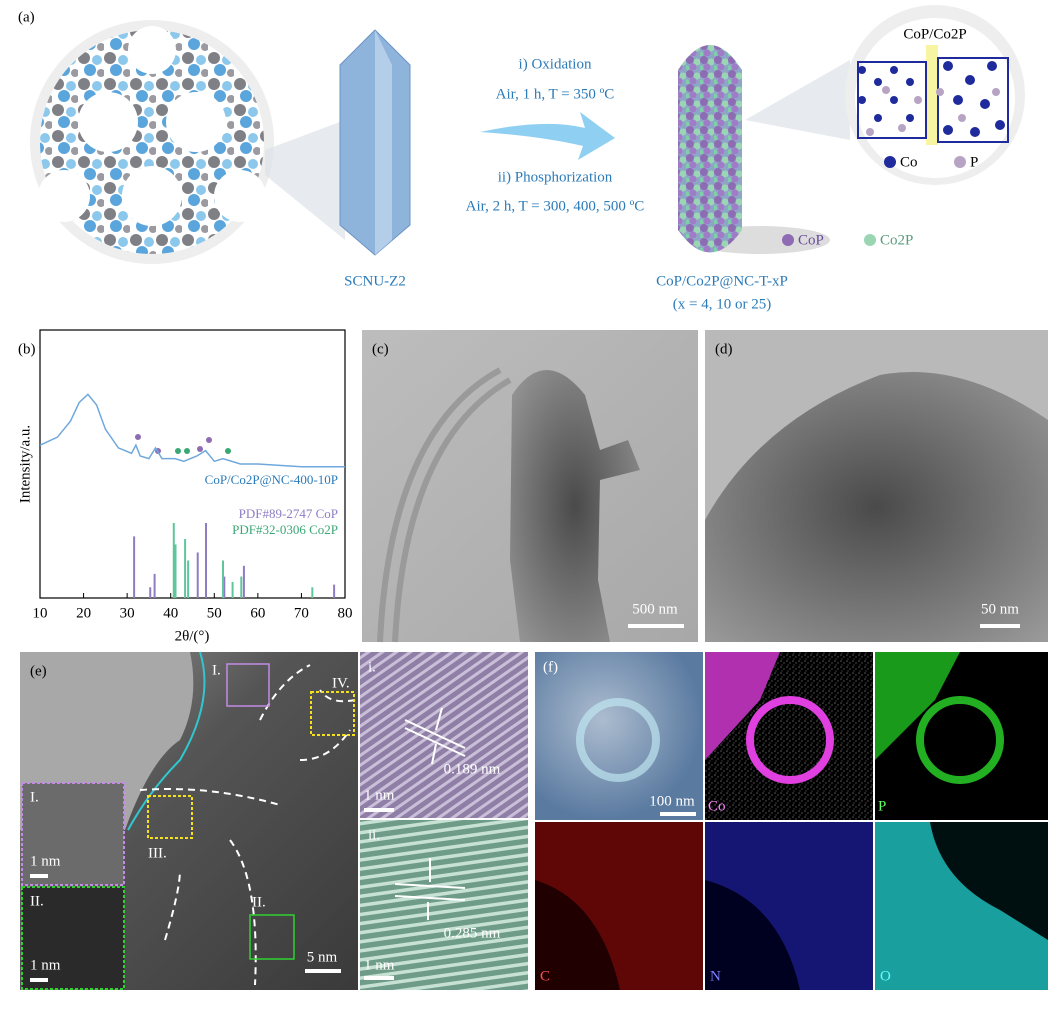  What do you see at coordinates (655, 609) in the screenshot?
I see `scale-label: 500 nm` at bounding box center [655, 609].